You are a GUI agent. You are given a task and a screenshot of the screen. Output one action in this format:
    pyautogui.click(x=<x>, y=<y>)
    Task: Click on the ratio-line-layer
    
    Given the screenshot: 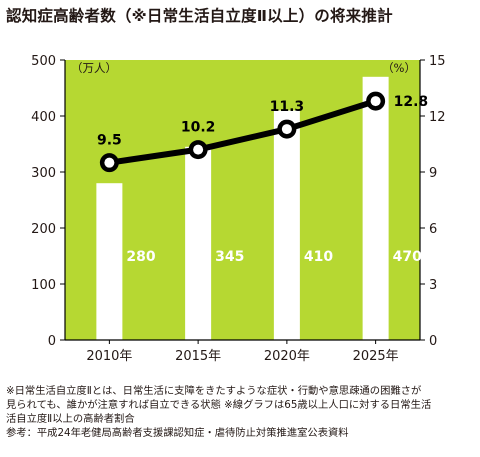 What is the action you would take?
    pyautogui.click(x=242, y=132)
    